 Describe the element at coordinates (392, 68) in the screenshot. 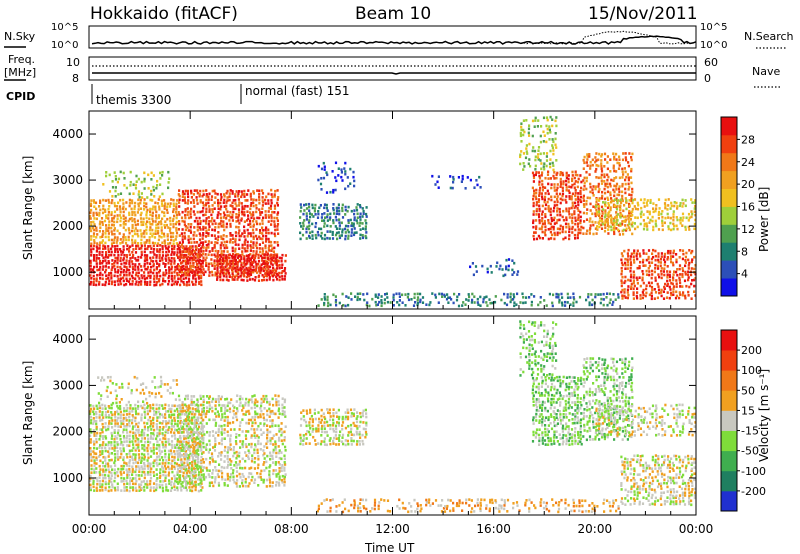

I see `freq-panel-frame` at that location.